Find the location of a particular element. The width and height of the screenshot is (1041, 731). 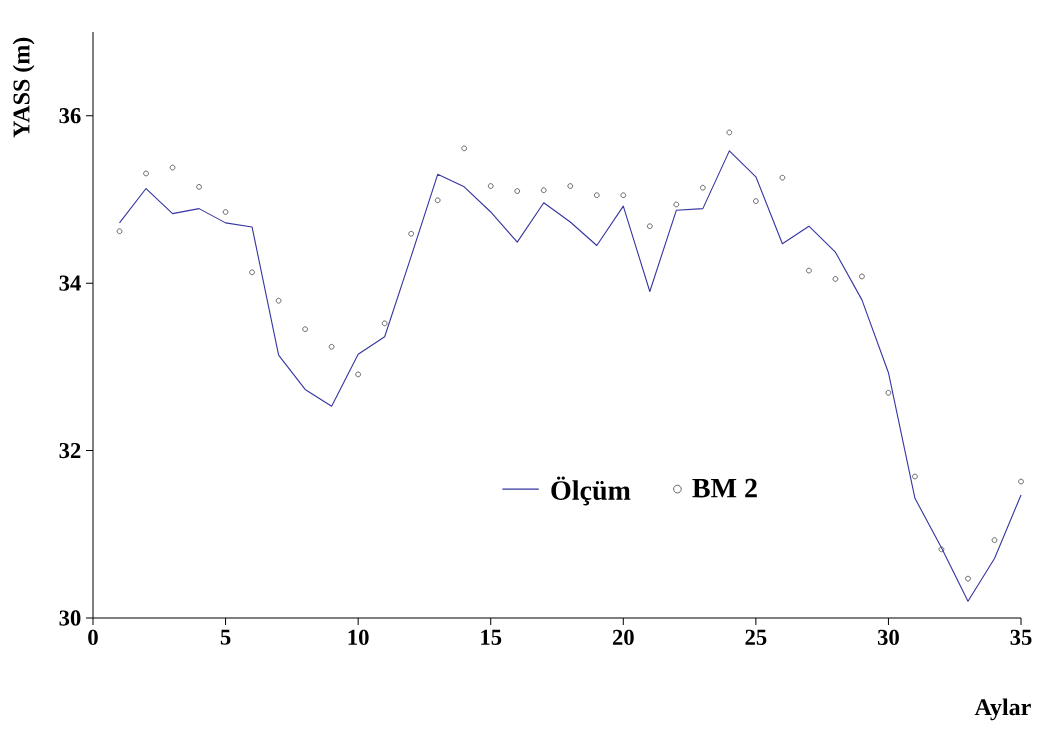

x-tick-label: 5 is located at coordinates (225, 637).